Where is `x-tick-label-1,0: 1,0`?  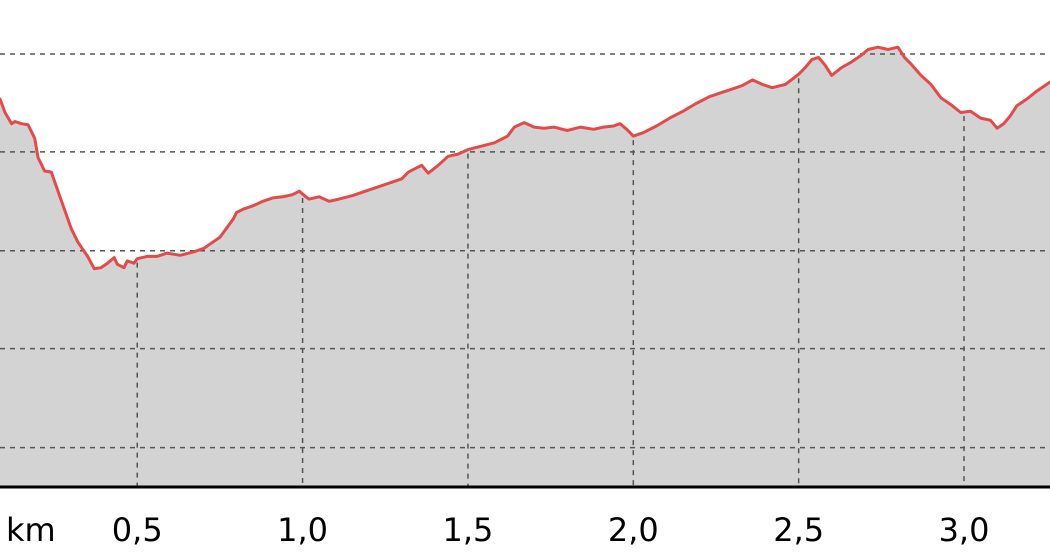
x-tick-label-1,0: 1,0 is located at coordinates (302, 530).